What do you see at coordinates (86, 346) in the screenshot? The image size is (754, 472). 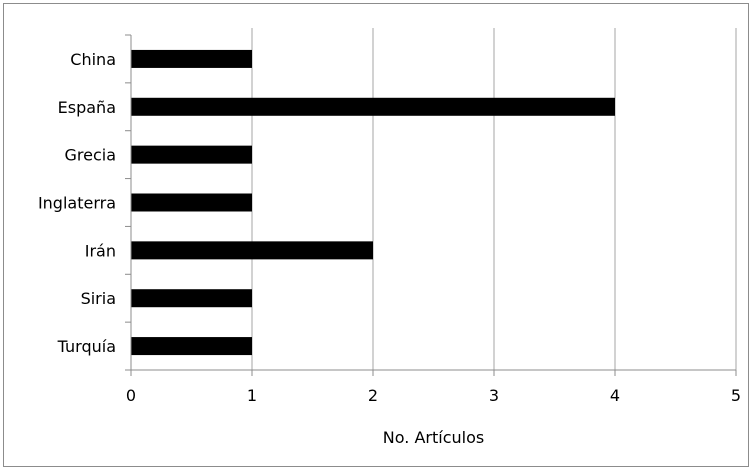 I see `category-label: Turquía` at bounding box center [86, 346].